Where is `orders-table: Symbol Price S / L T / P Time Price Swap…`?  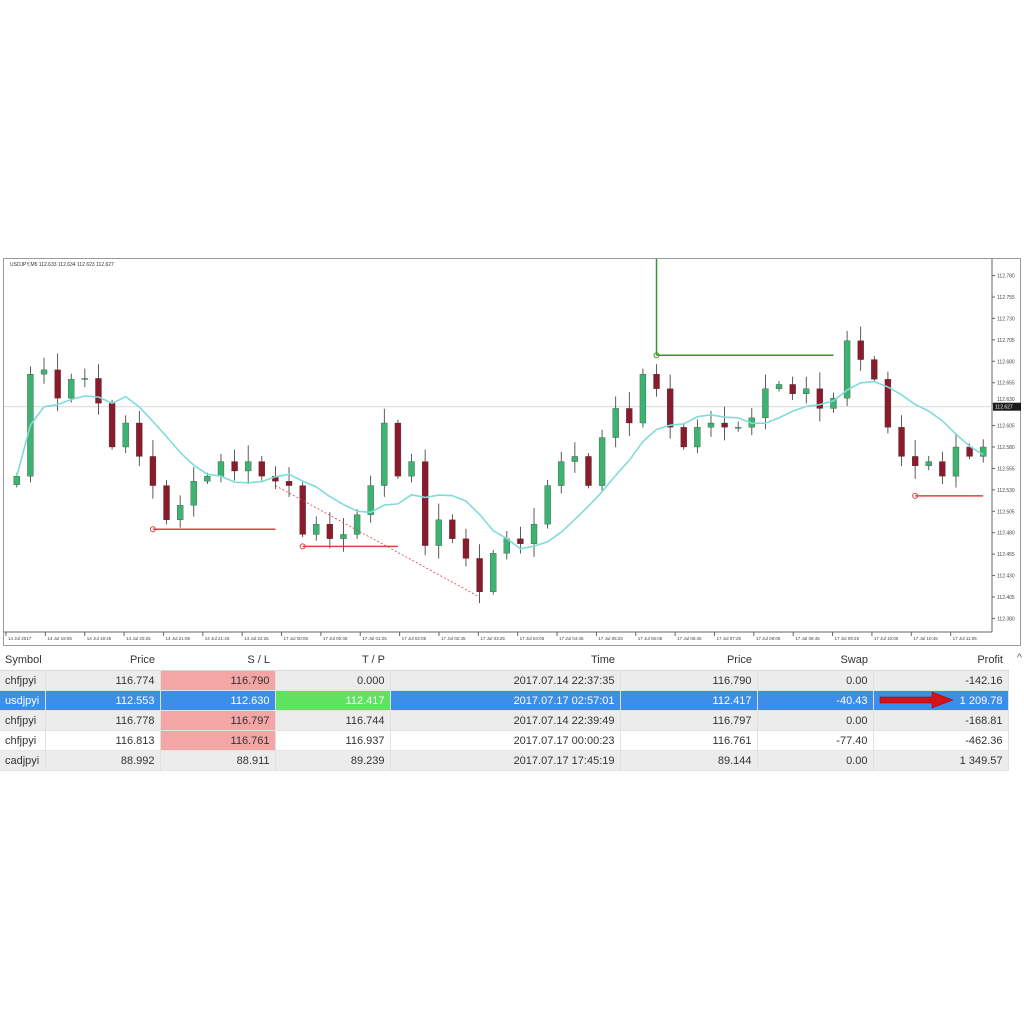 orders-table: Symbol Price S / L T / P Time Price Swap… is located at coordinates (504, 710).